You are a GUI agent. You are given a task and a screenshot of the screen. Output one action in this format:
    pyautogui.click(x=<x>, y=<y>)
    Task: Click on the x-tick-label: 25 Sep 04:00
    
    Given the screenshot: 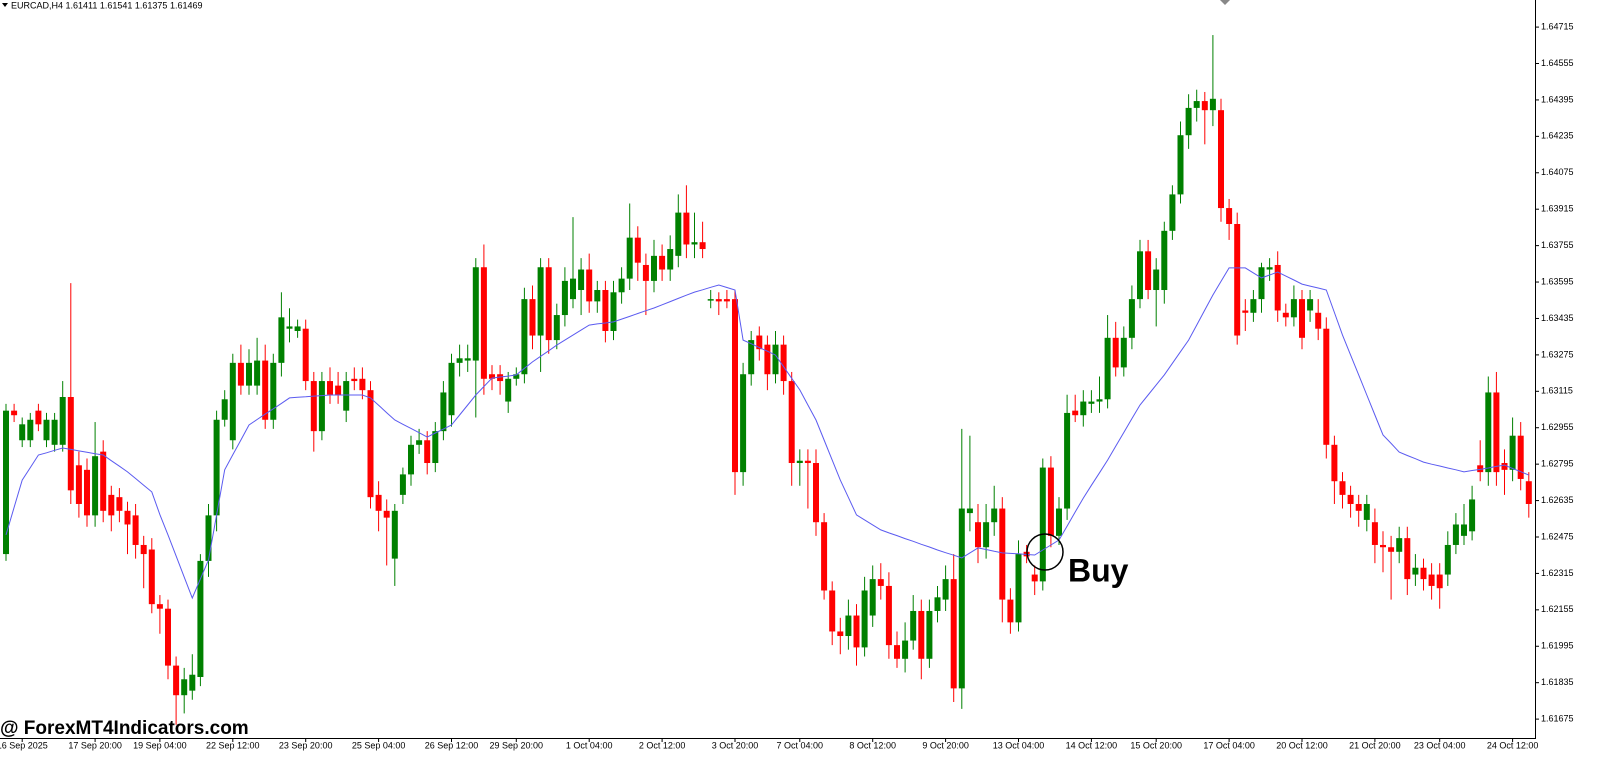 What is the action you would take?
    pyautogui.click(x=379, y=745)
    